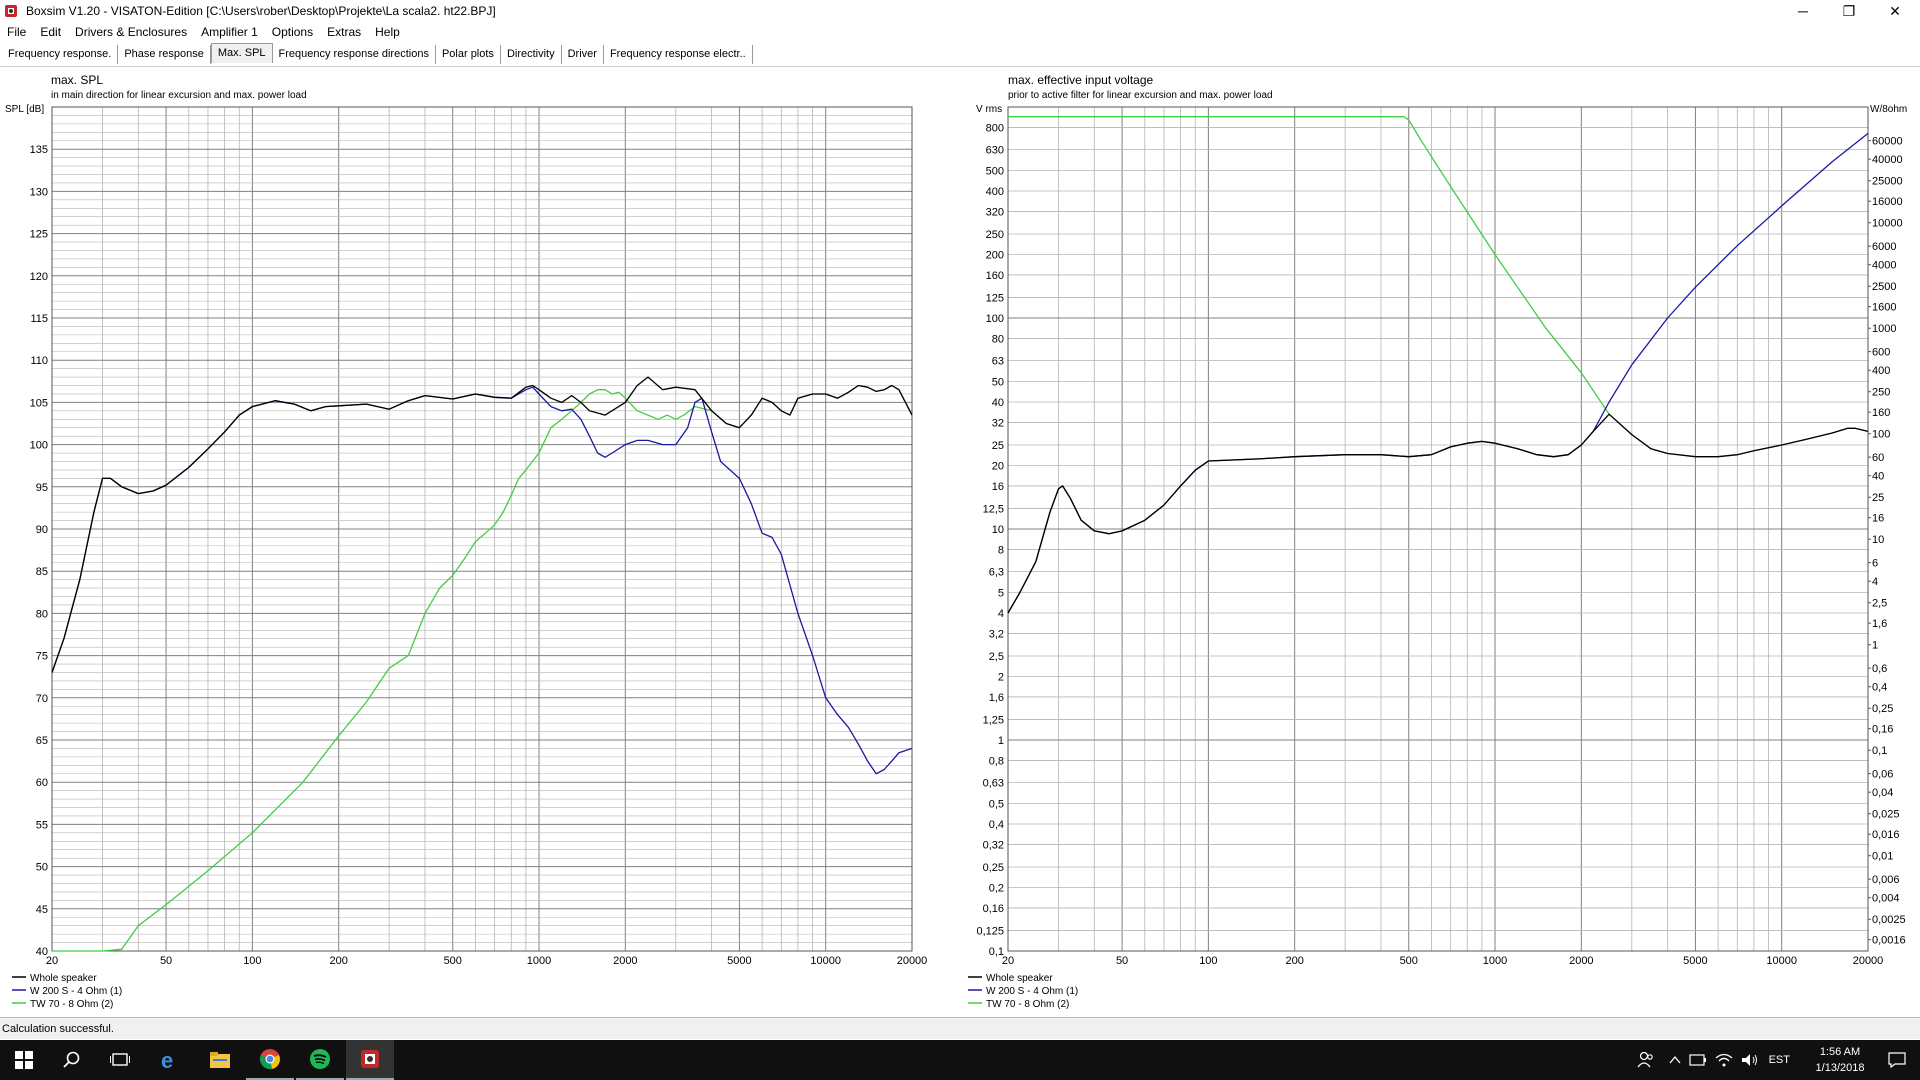 Image resolution: width=1920 pixels, height=1080 pixels. What do you see at coordinates (72, 1060) in the screenshot?
I see `search-icon` at bounding box center [72, 1060].